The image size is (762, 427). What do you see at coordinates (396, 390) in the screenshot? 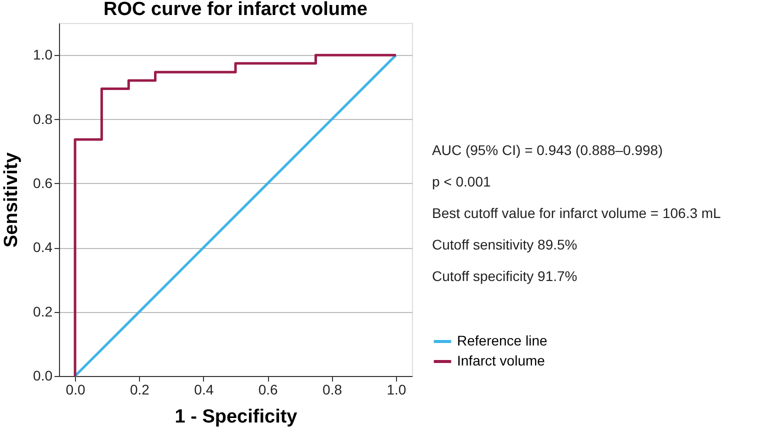
I see `x-tick-label: 1.0` at bounding box center [396, 390].